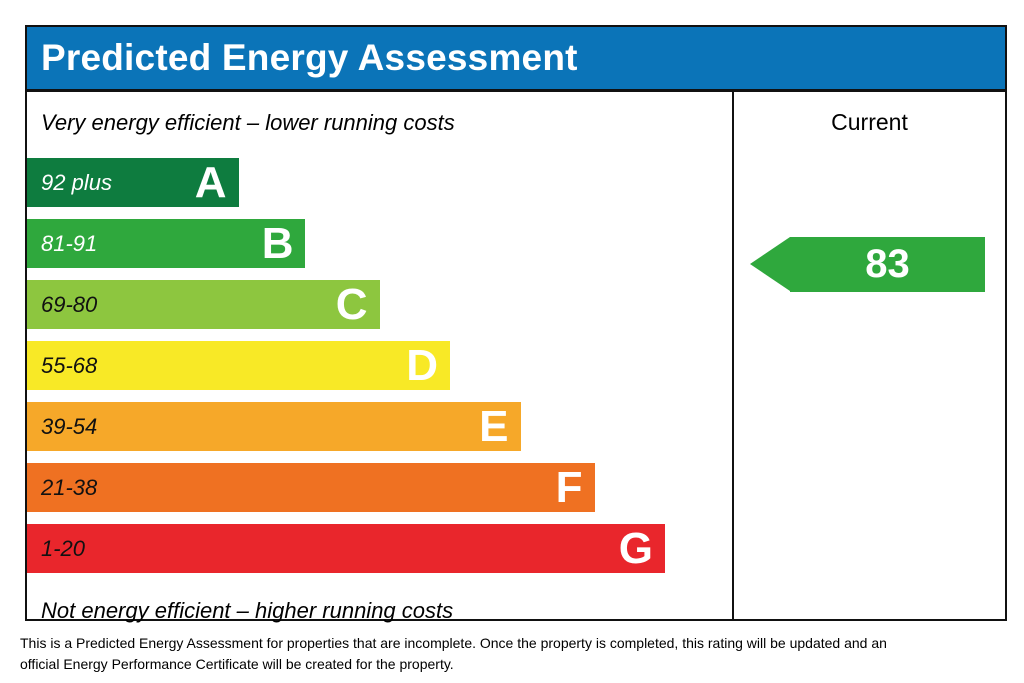 The height and width of the screenshot is (683, 1024). I want to click on current-rating-value: 83, so click(887, 264).